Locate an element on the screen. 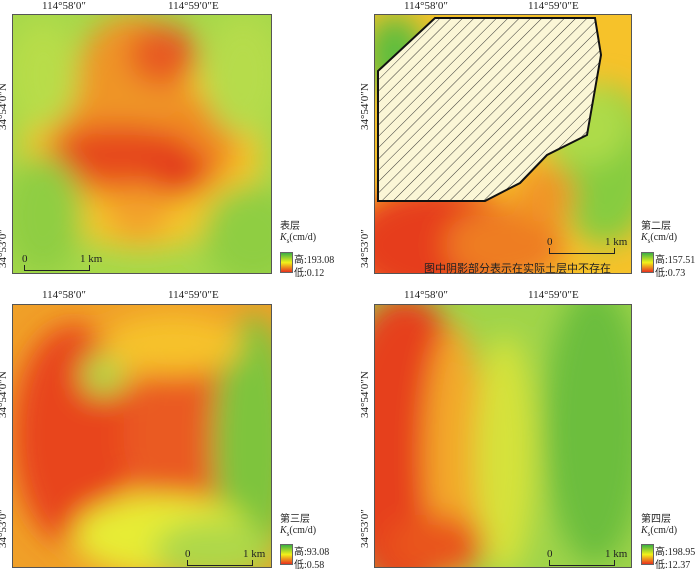 Image resolution: width=700 pixels, height=571 pixels. shading-note: 图中阴影部分表示在实际土层中不存在 is located at coordinates (517, 269).